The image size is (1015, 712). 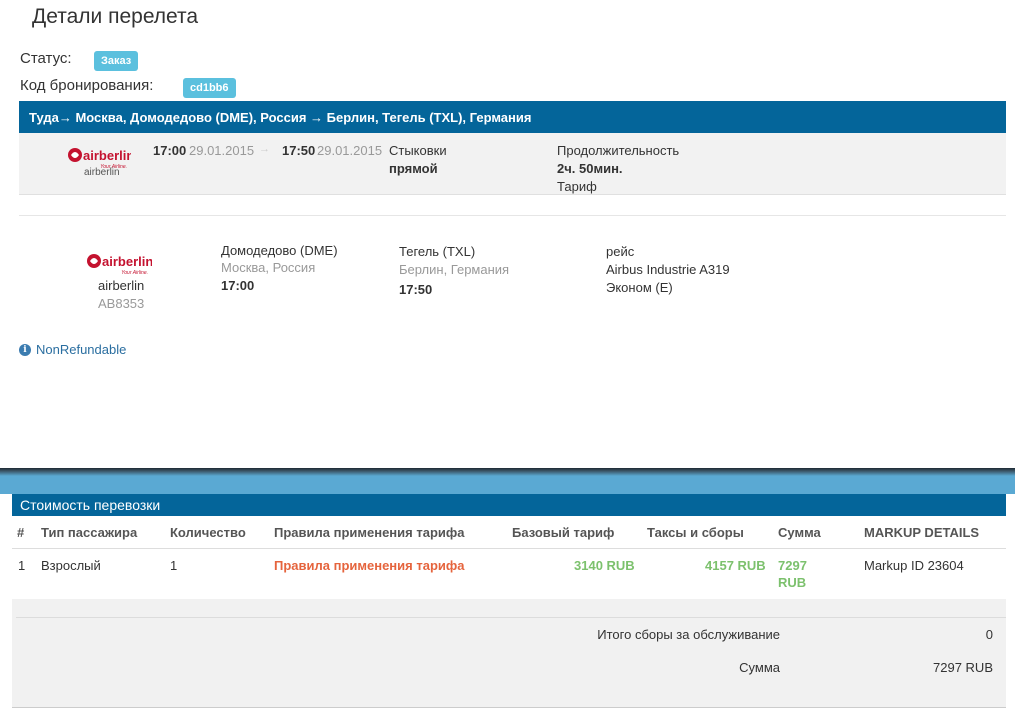 What do you see at coordinates (116, 61) in the screenshot?
I see `status-badge: Заказ` at bounding box center [116, 61].